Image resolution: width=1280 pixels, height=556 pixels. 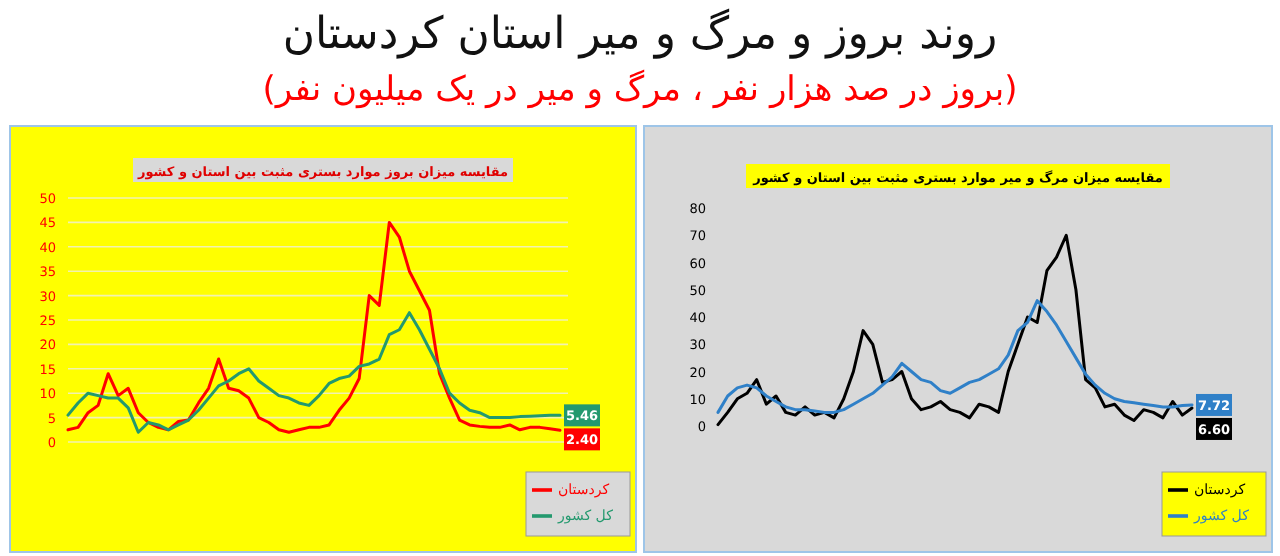 I want to click on line-series, so click(x=955, y=330).